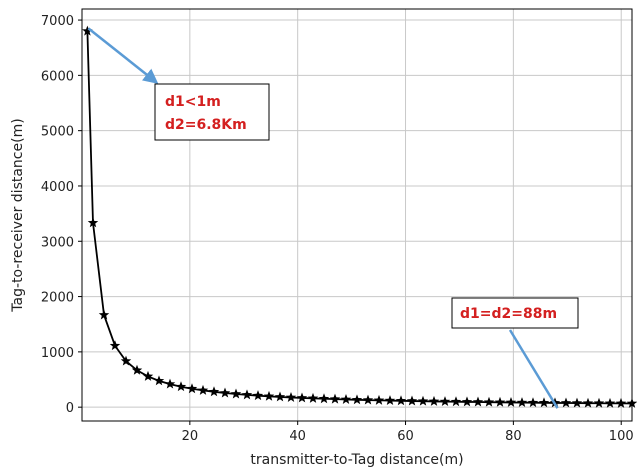  Describe the element at coordinates (513, 436) in the screenshot. I see `x-tick-label: 80` at that location.